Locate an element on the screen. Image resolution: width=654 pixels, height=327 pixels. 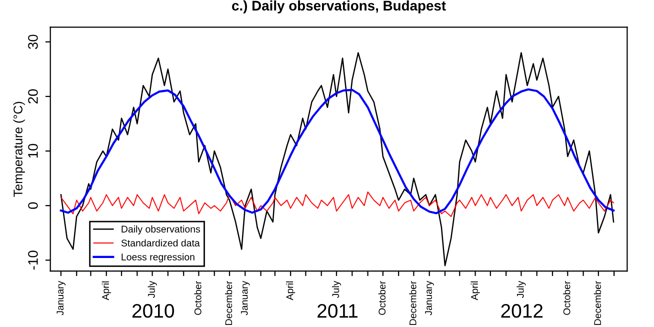
y-tick-label: 10 is located at coordinates (33, 151).